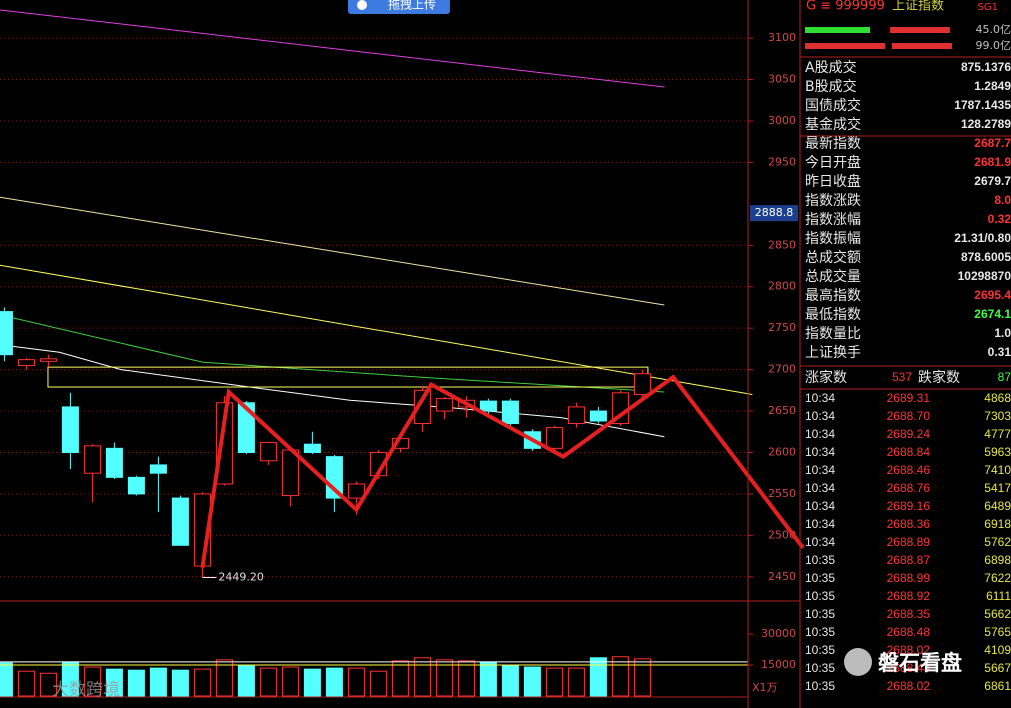 The height and width of the screenshot is (708, 1011). Describe the element at coordinates (992, 86) in the screenshot. I see `stat-value: 1.2849` at that location.